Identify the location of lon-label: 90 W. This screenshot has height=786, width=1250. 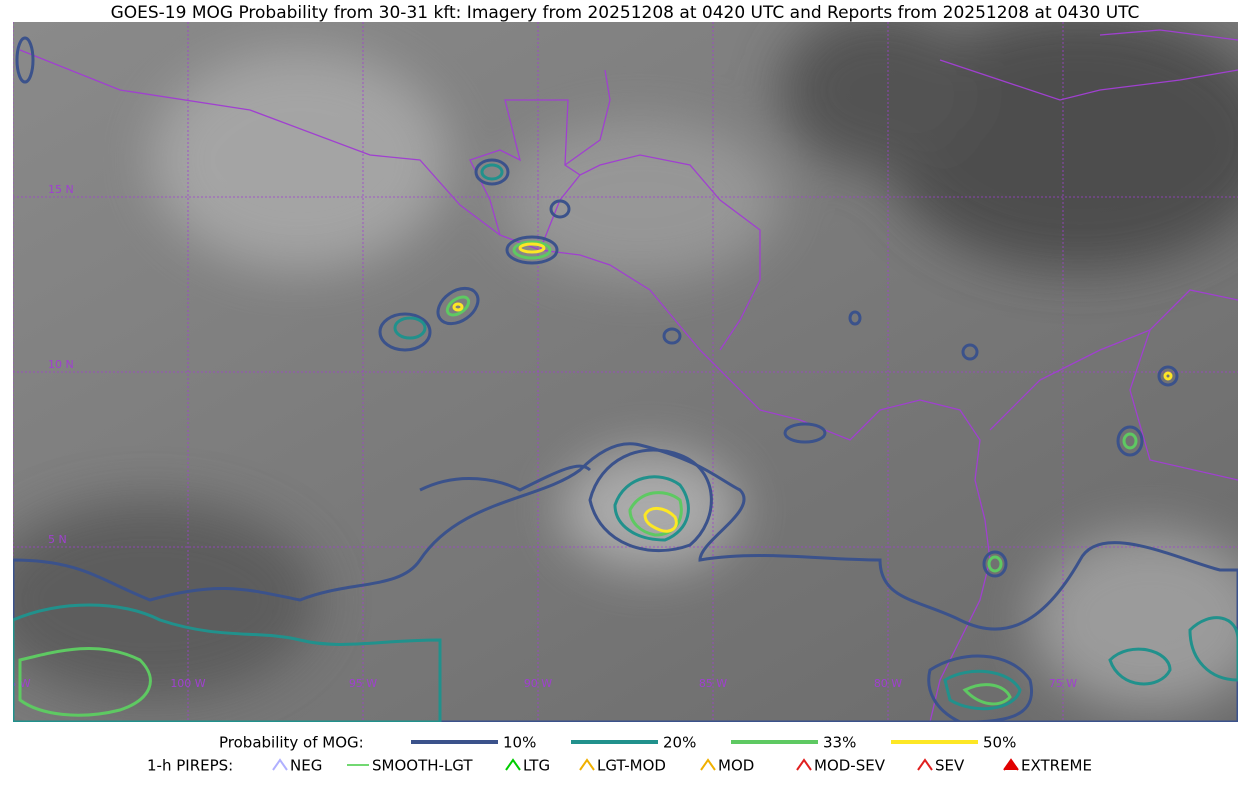
(538, 683).